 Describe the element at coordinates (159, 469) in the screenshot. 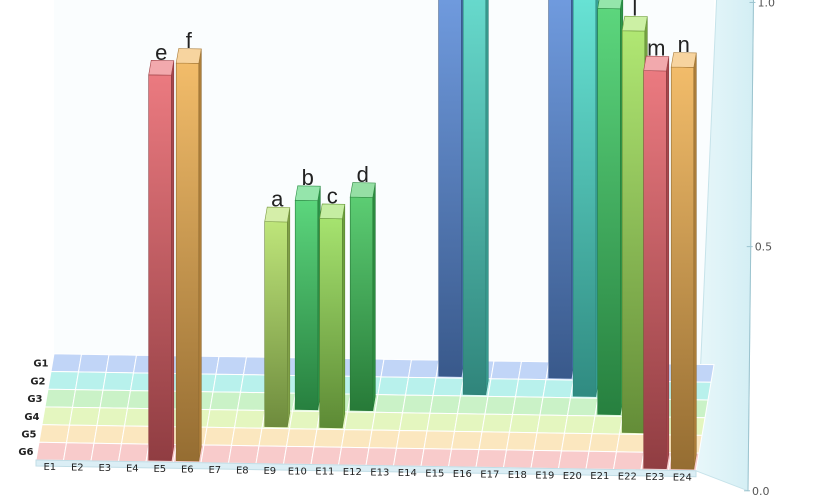

I see `x-tick-label: E5` at that location.